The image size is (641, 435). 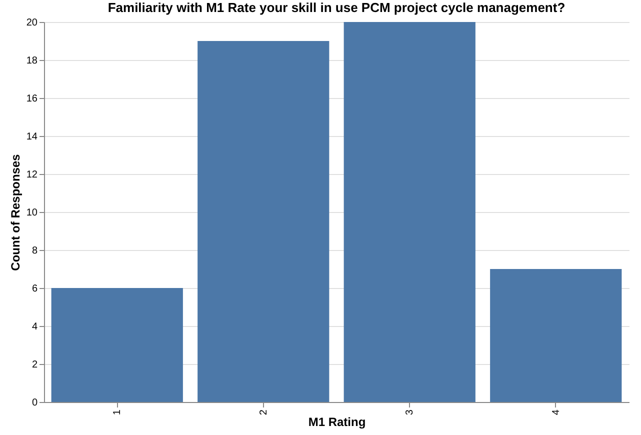 What do you see at coordinates (35, 403) in the screenshot?
I see `y-tick-label: 0` at bounding box center [35, 403].